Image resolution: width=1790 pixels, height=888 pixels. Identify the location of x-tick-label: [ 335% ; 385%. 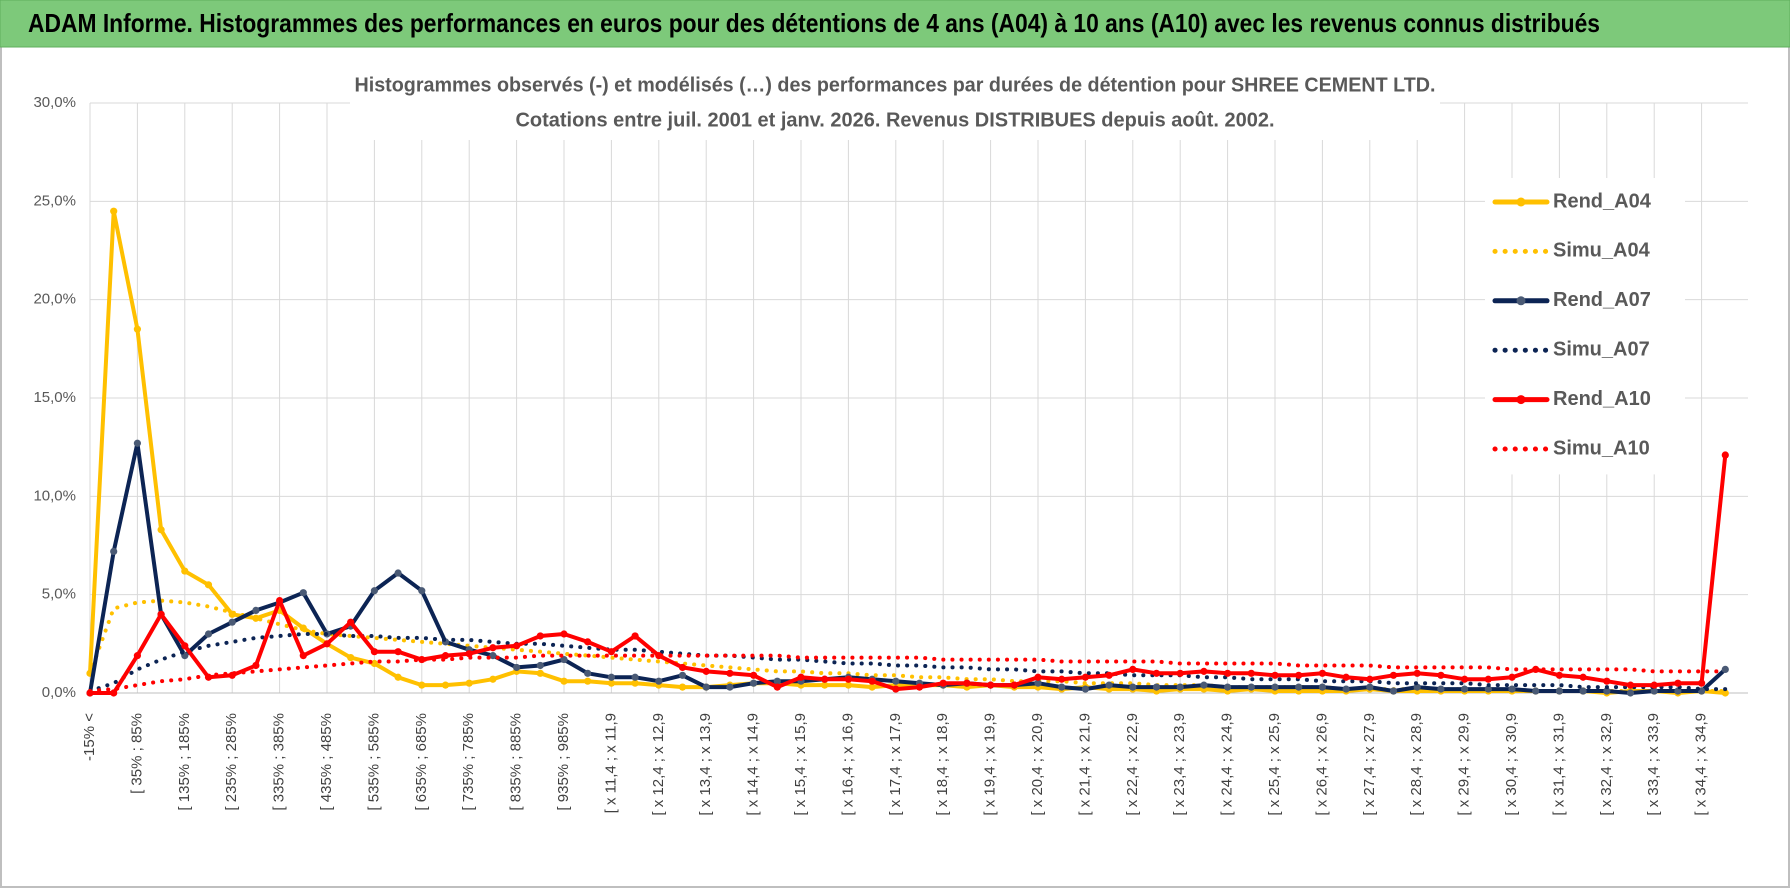
(279, 762).